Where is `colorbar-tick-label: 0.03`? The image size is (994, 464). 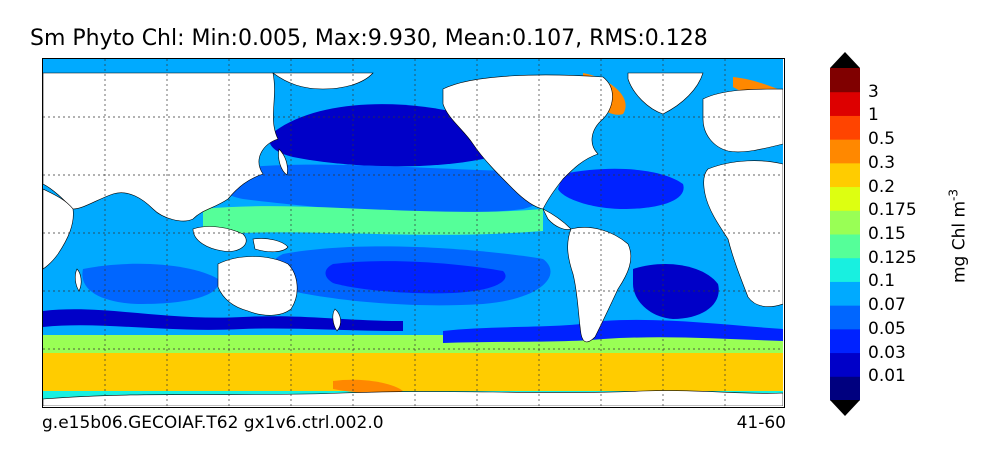
colorbar-tick-label: 0.03 is located at coordinates (887, 352).